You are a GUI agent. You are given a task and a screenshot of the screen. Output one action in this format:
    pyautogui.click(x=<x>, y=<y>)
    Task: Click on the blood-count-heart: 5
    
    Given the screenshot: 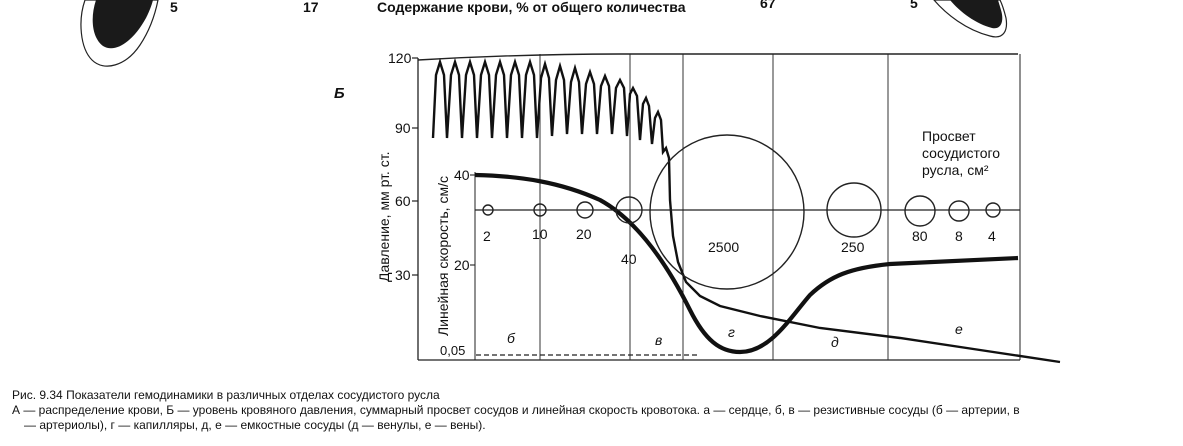 What is the action you would take?
    pyautogui.click(x=174, y=7)
    